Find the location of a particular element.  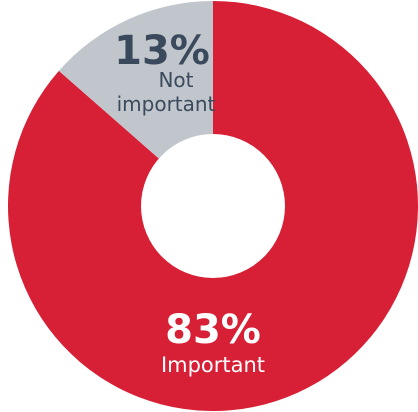

slice-important-value-label: 83% is located at coordinates (213, 330).